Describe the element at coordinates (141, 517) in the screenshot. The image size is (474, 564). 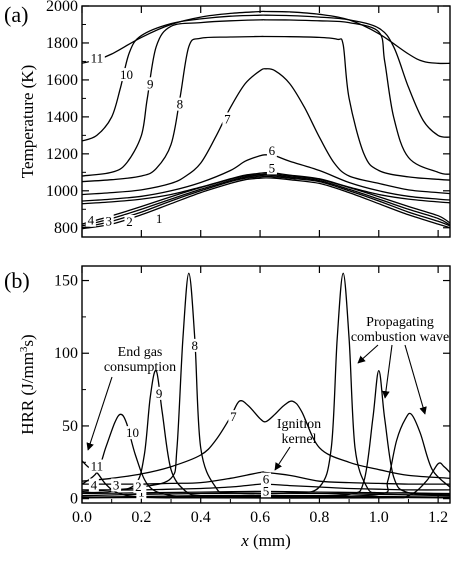
I see `panel-b-xtick-label: 0.2` at that location.